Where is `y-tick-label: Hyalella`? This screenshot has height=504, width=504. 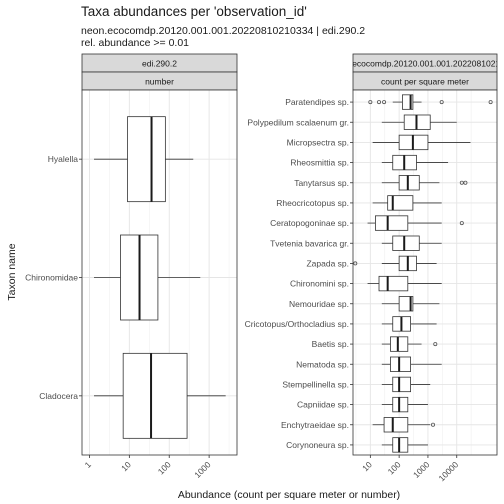
y-tick-label: Hyalella is located at coordinates (63, 159).